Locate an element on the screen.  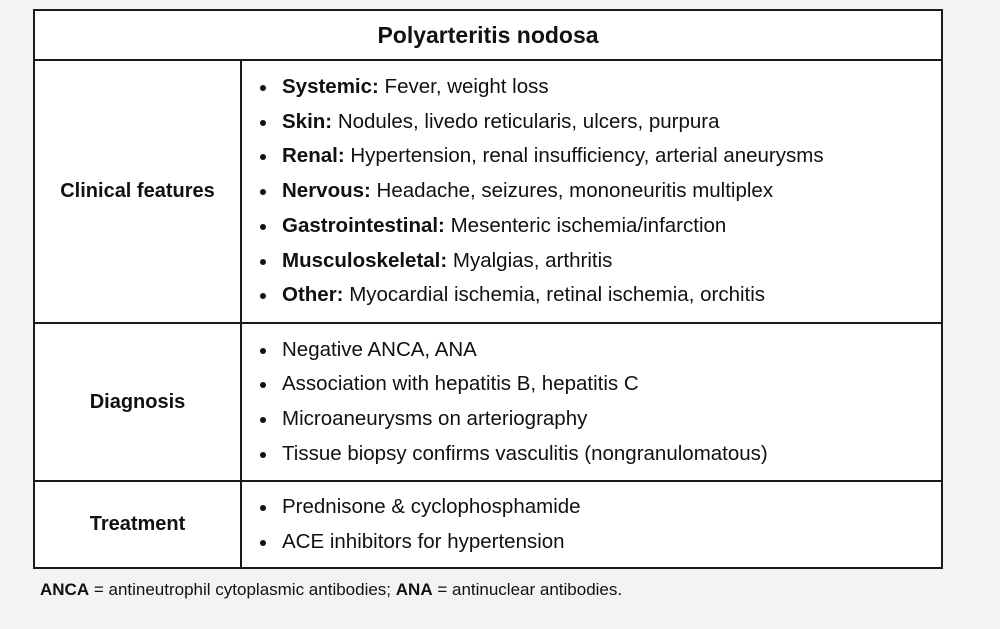
list-item: Musculoskeletal: Myalgias, arthritis is located at coordinates (598, 261).